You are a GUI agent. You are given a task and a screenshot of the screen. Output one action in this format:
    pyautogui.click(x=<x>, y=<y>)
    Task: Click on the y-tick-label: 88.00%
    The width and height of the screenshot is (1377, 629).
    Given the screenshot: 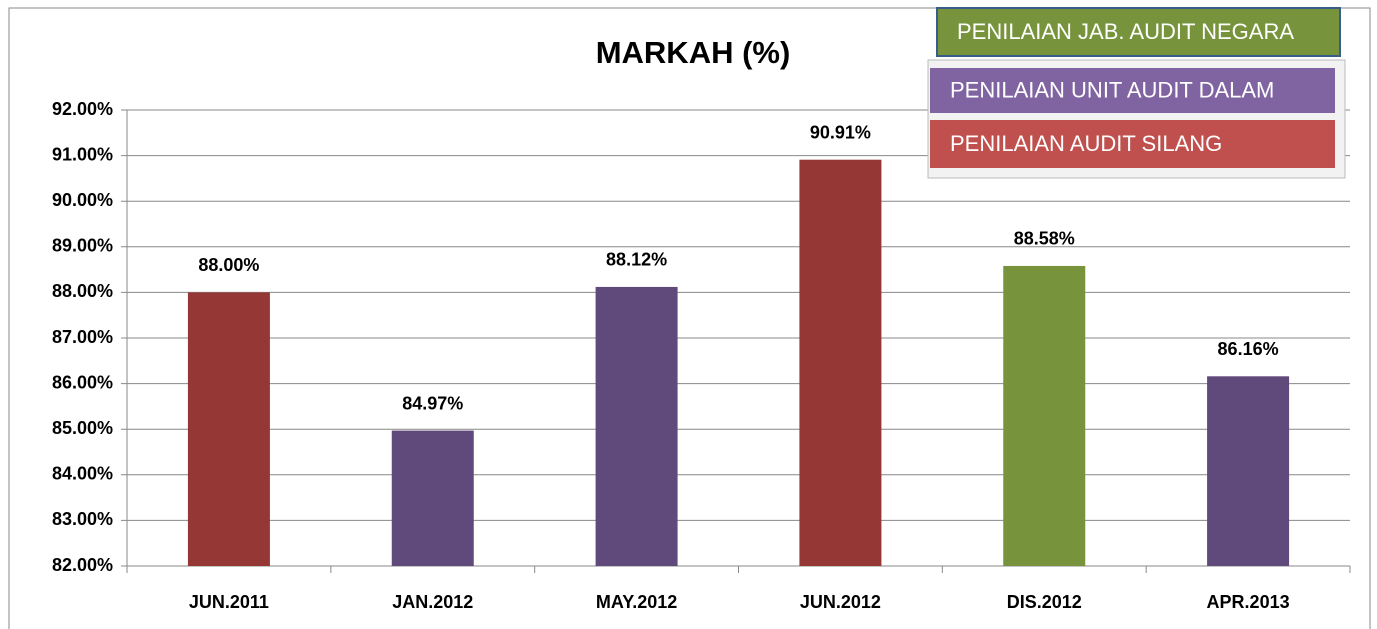 What is the action you would take?
    pyautogui.click(x=82, y=291)
    